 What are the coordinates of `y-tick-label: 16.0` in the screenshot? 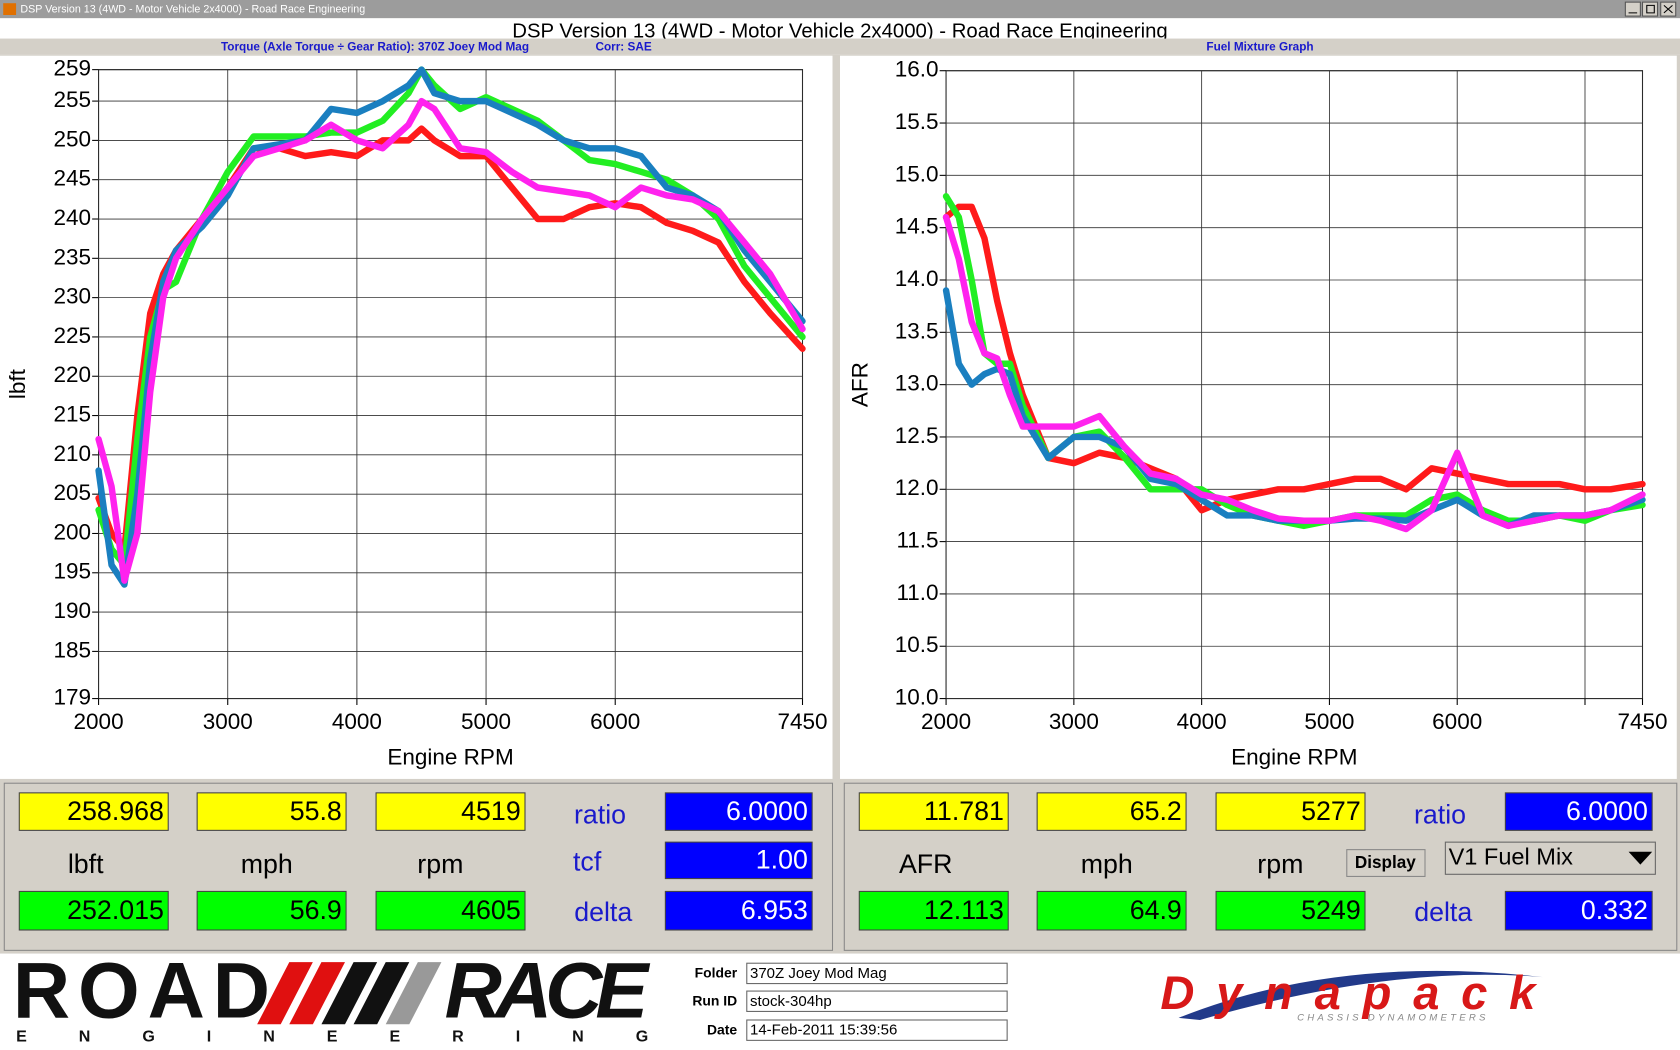 It's located at (917, 69).